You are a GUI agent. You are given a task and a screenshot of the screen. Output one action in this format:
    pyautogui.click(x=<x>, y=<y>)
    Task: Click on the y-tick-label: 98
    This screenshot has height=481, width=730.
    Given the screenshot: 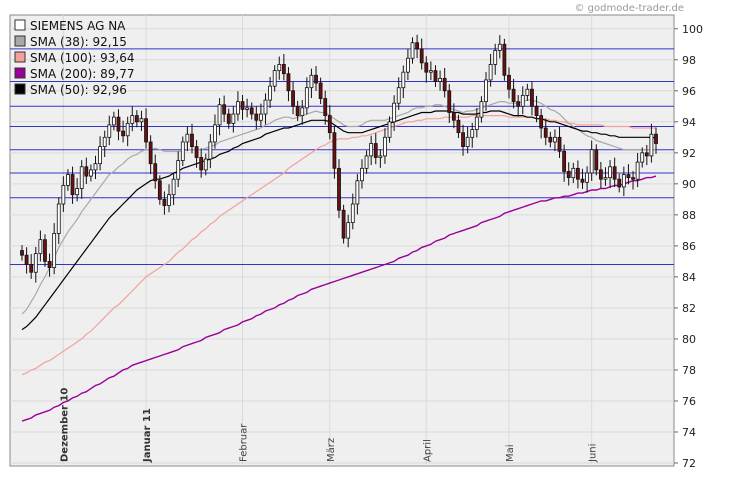 What is the action you would take?
    pyautogui.click(x=689, y=60)
    